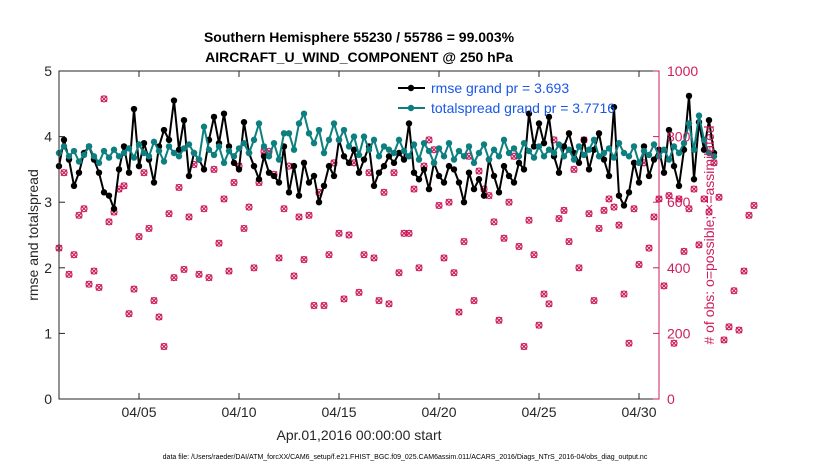 This screenshot has height=470, width=830. Describe the element at coordinates (682, 71) in the screenshot. I see `y2-tick-label: 1000` at that location.